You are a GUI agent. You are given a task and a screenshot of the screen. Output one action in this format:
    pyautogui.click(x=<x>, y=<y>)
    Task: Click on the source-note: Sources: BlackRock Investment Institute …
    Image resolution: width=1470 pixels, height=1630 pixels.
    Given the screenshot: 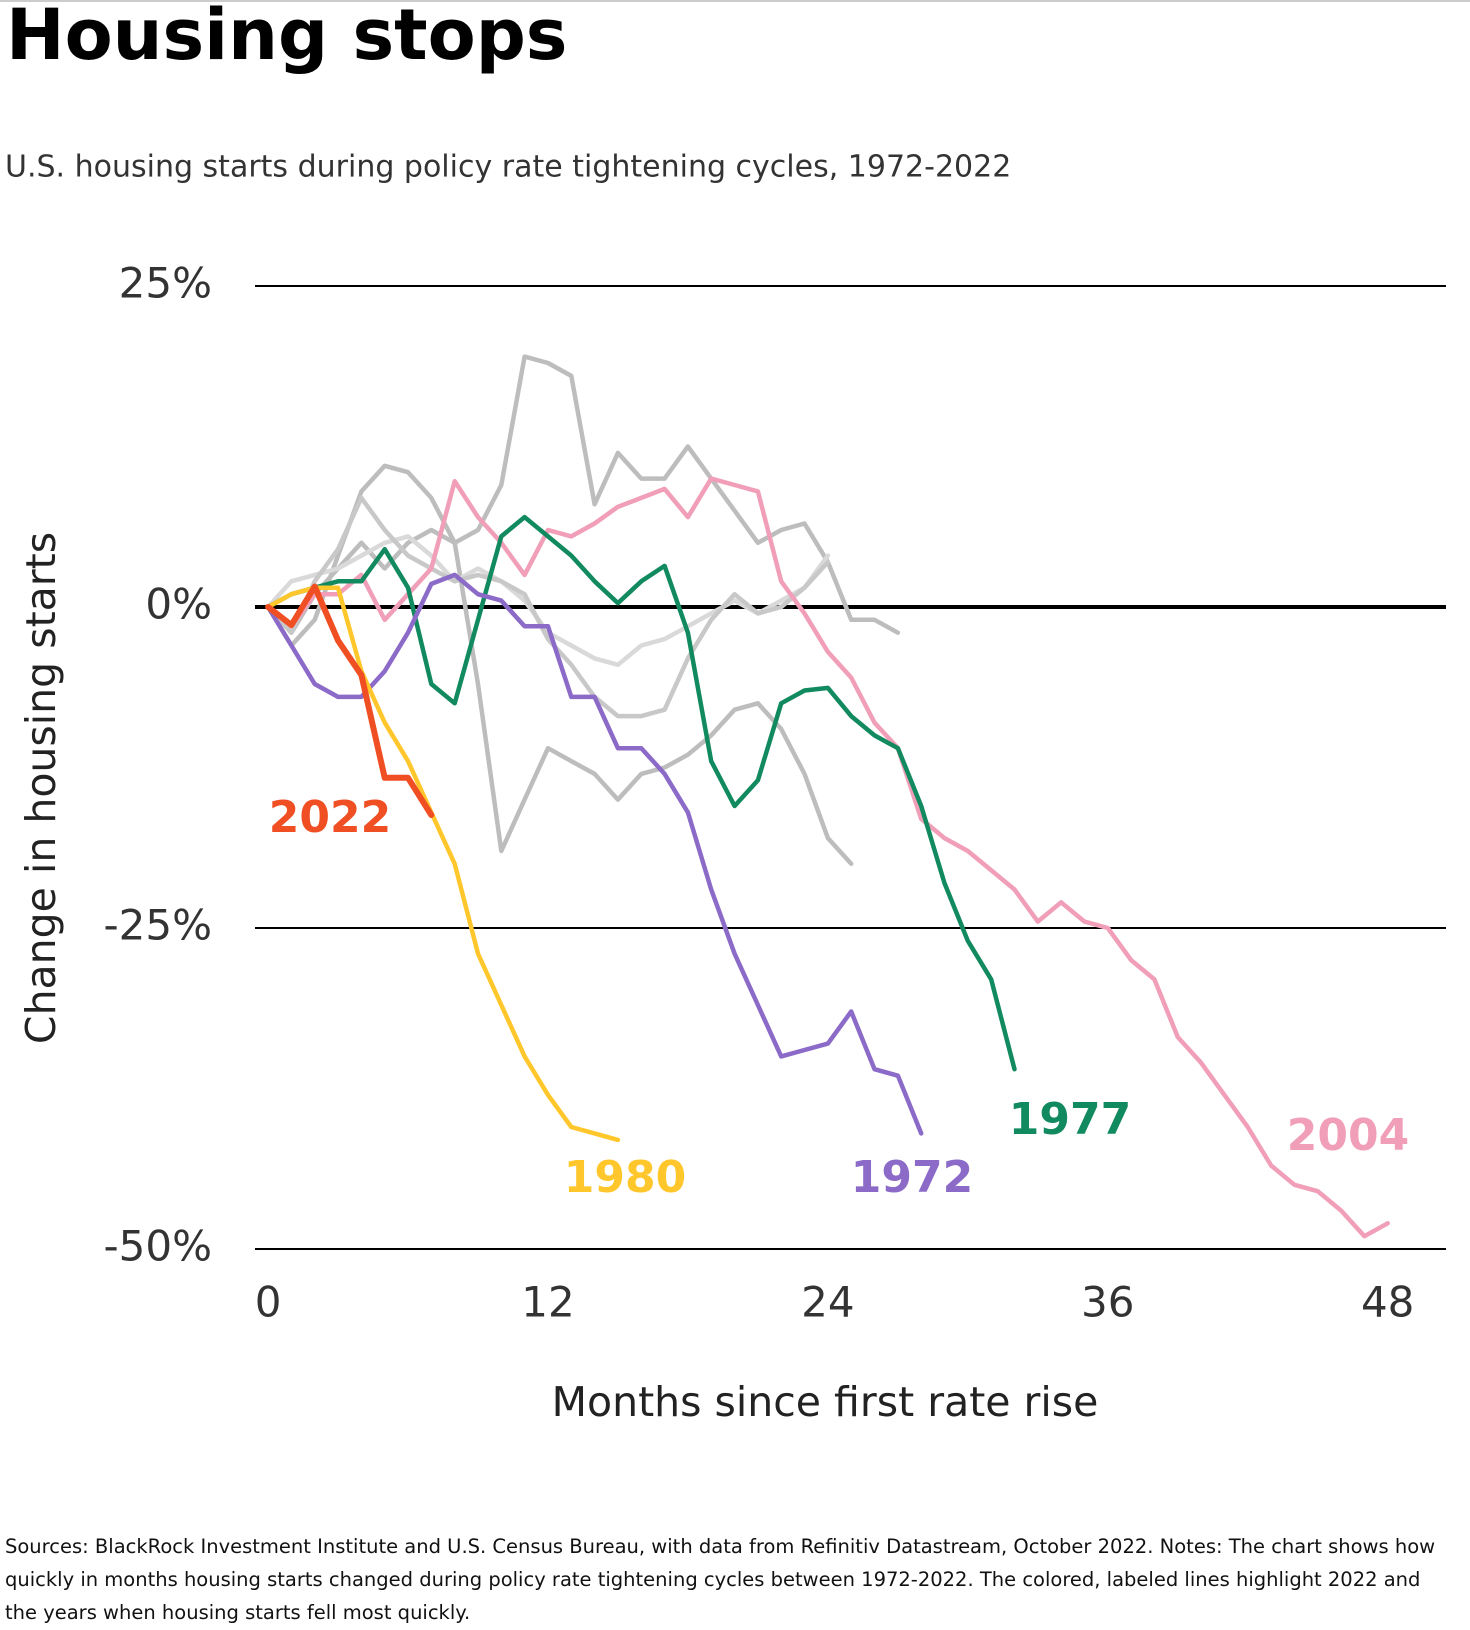 What is the action you would take?
    pyautogui.click(x=720, y=1579)
    